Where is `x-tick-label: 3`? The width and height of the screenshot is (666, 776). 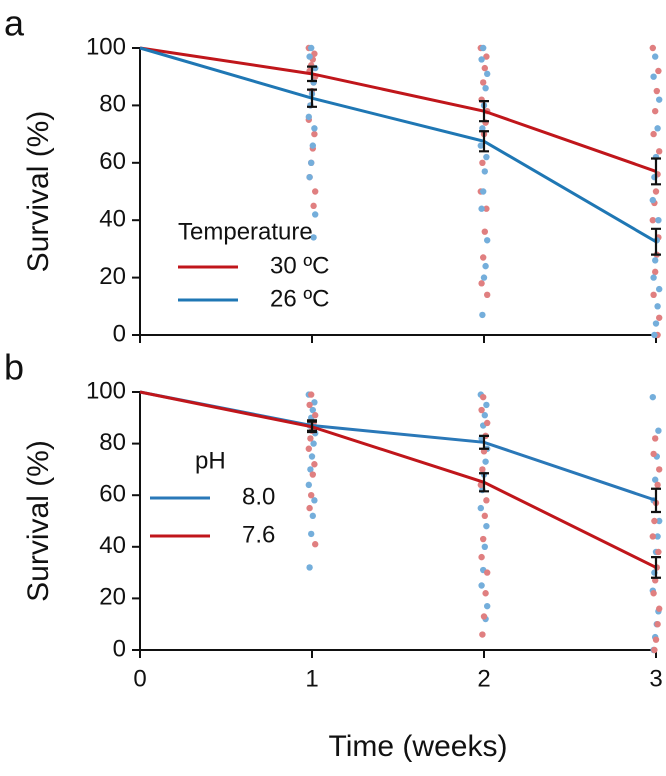
x-tick-label: 3 is located at coordinates (655, 678).